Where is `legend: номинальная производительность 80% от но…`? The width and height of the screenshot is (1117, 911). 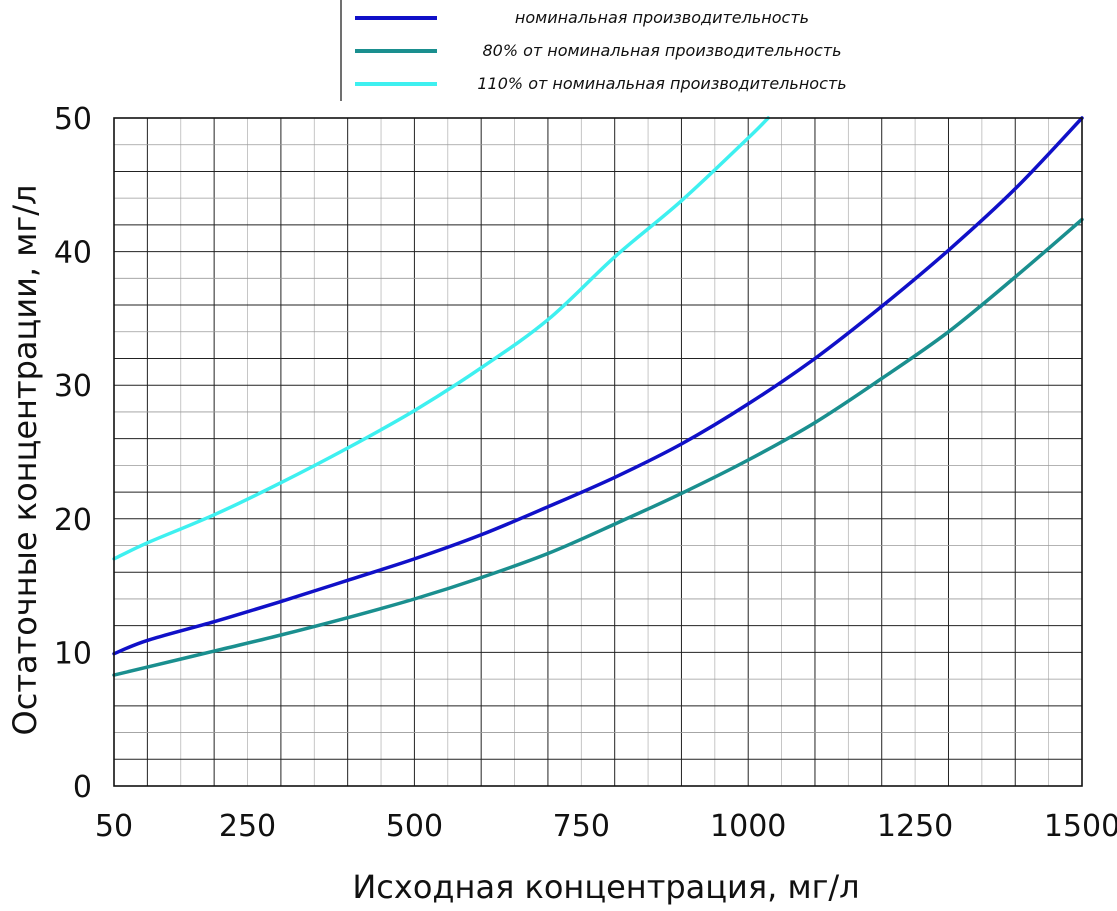 legend: номинальная производительность 80% от но… is located at coordinates (593, 50).